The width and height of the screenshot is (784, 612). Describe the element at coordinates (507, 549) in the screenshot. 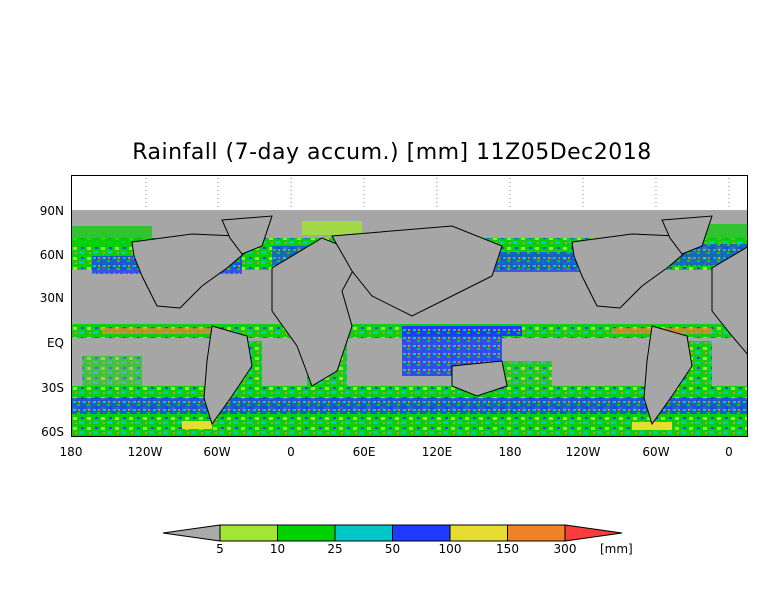

I see `colorbar-level-label: 150` at that location.